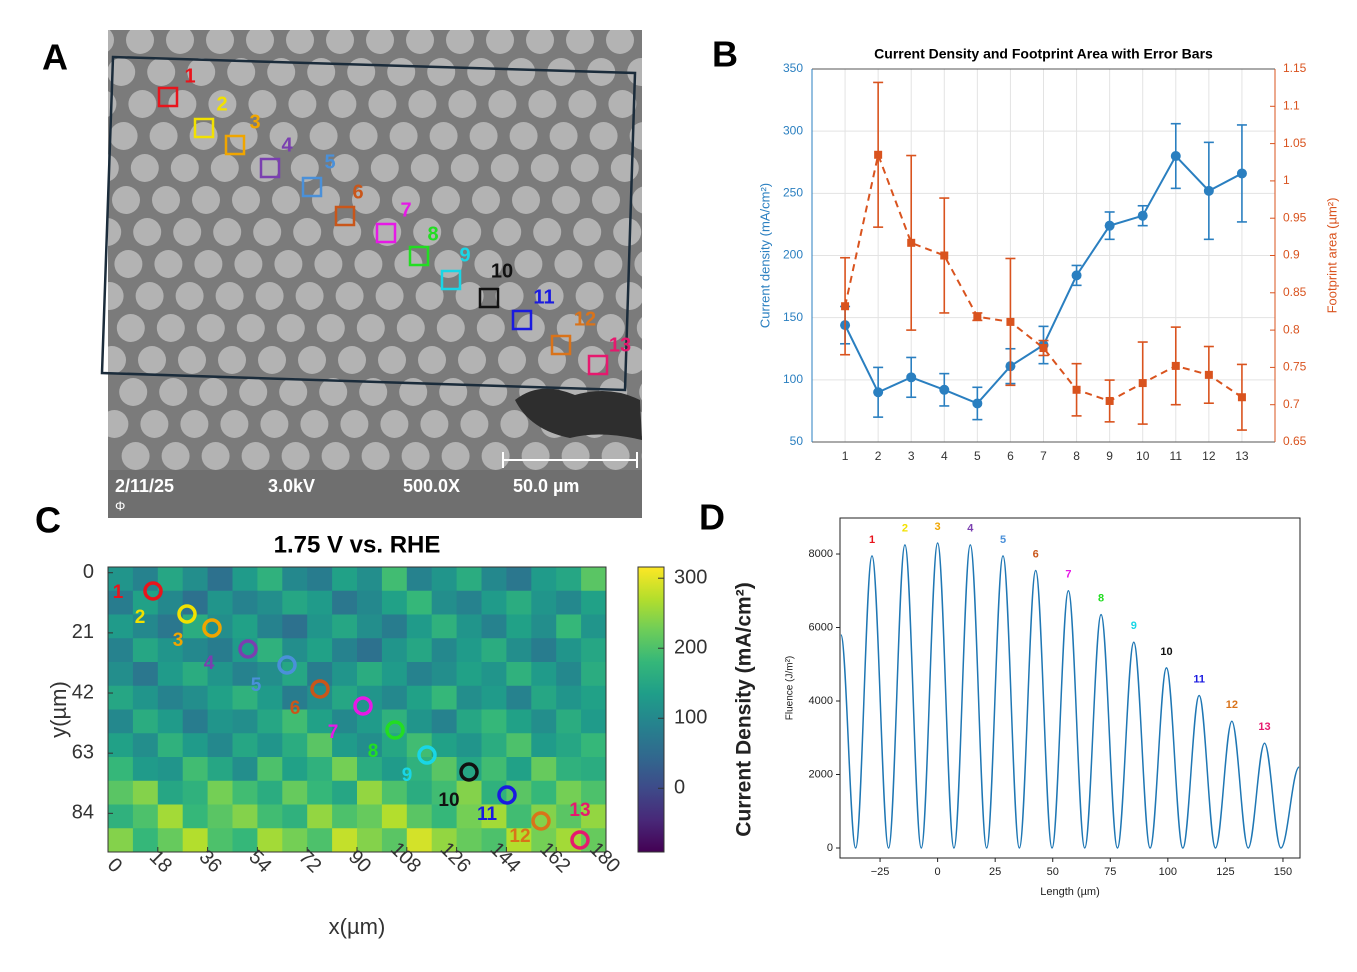  What do you see at coordinates (254, 122) in the screenshot?
I see `region-label: 3` at bounding box center [254, 122].